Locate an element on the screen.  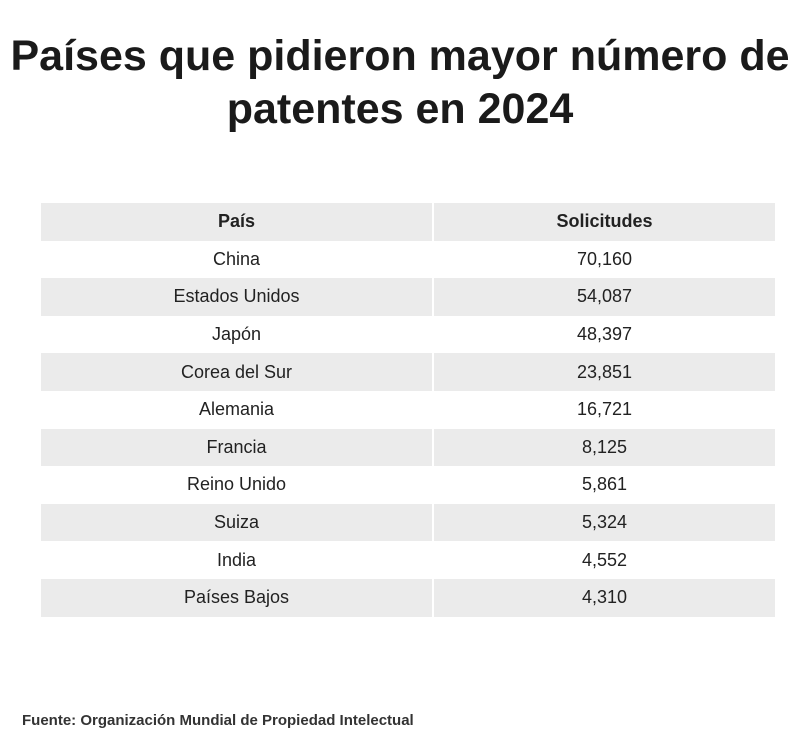
cell-requests: 70,160 is located at coordinates (604, 258).